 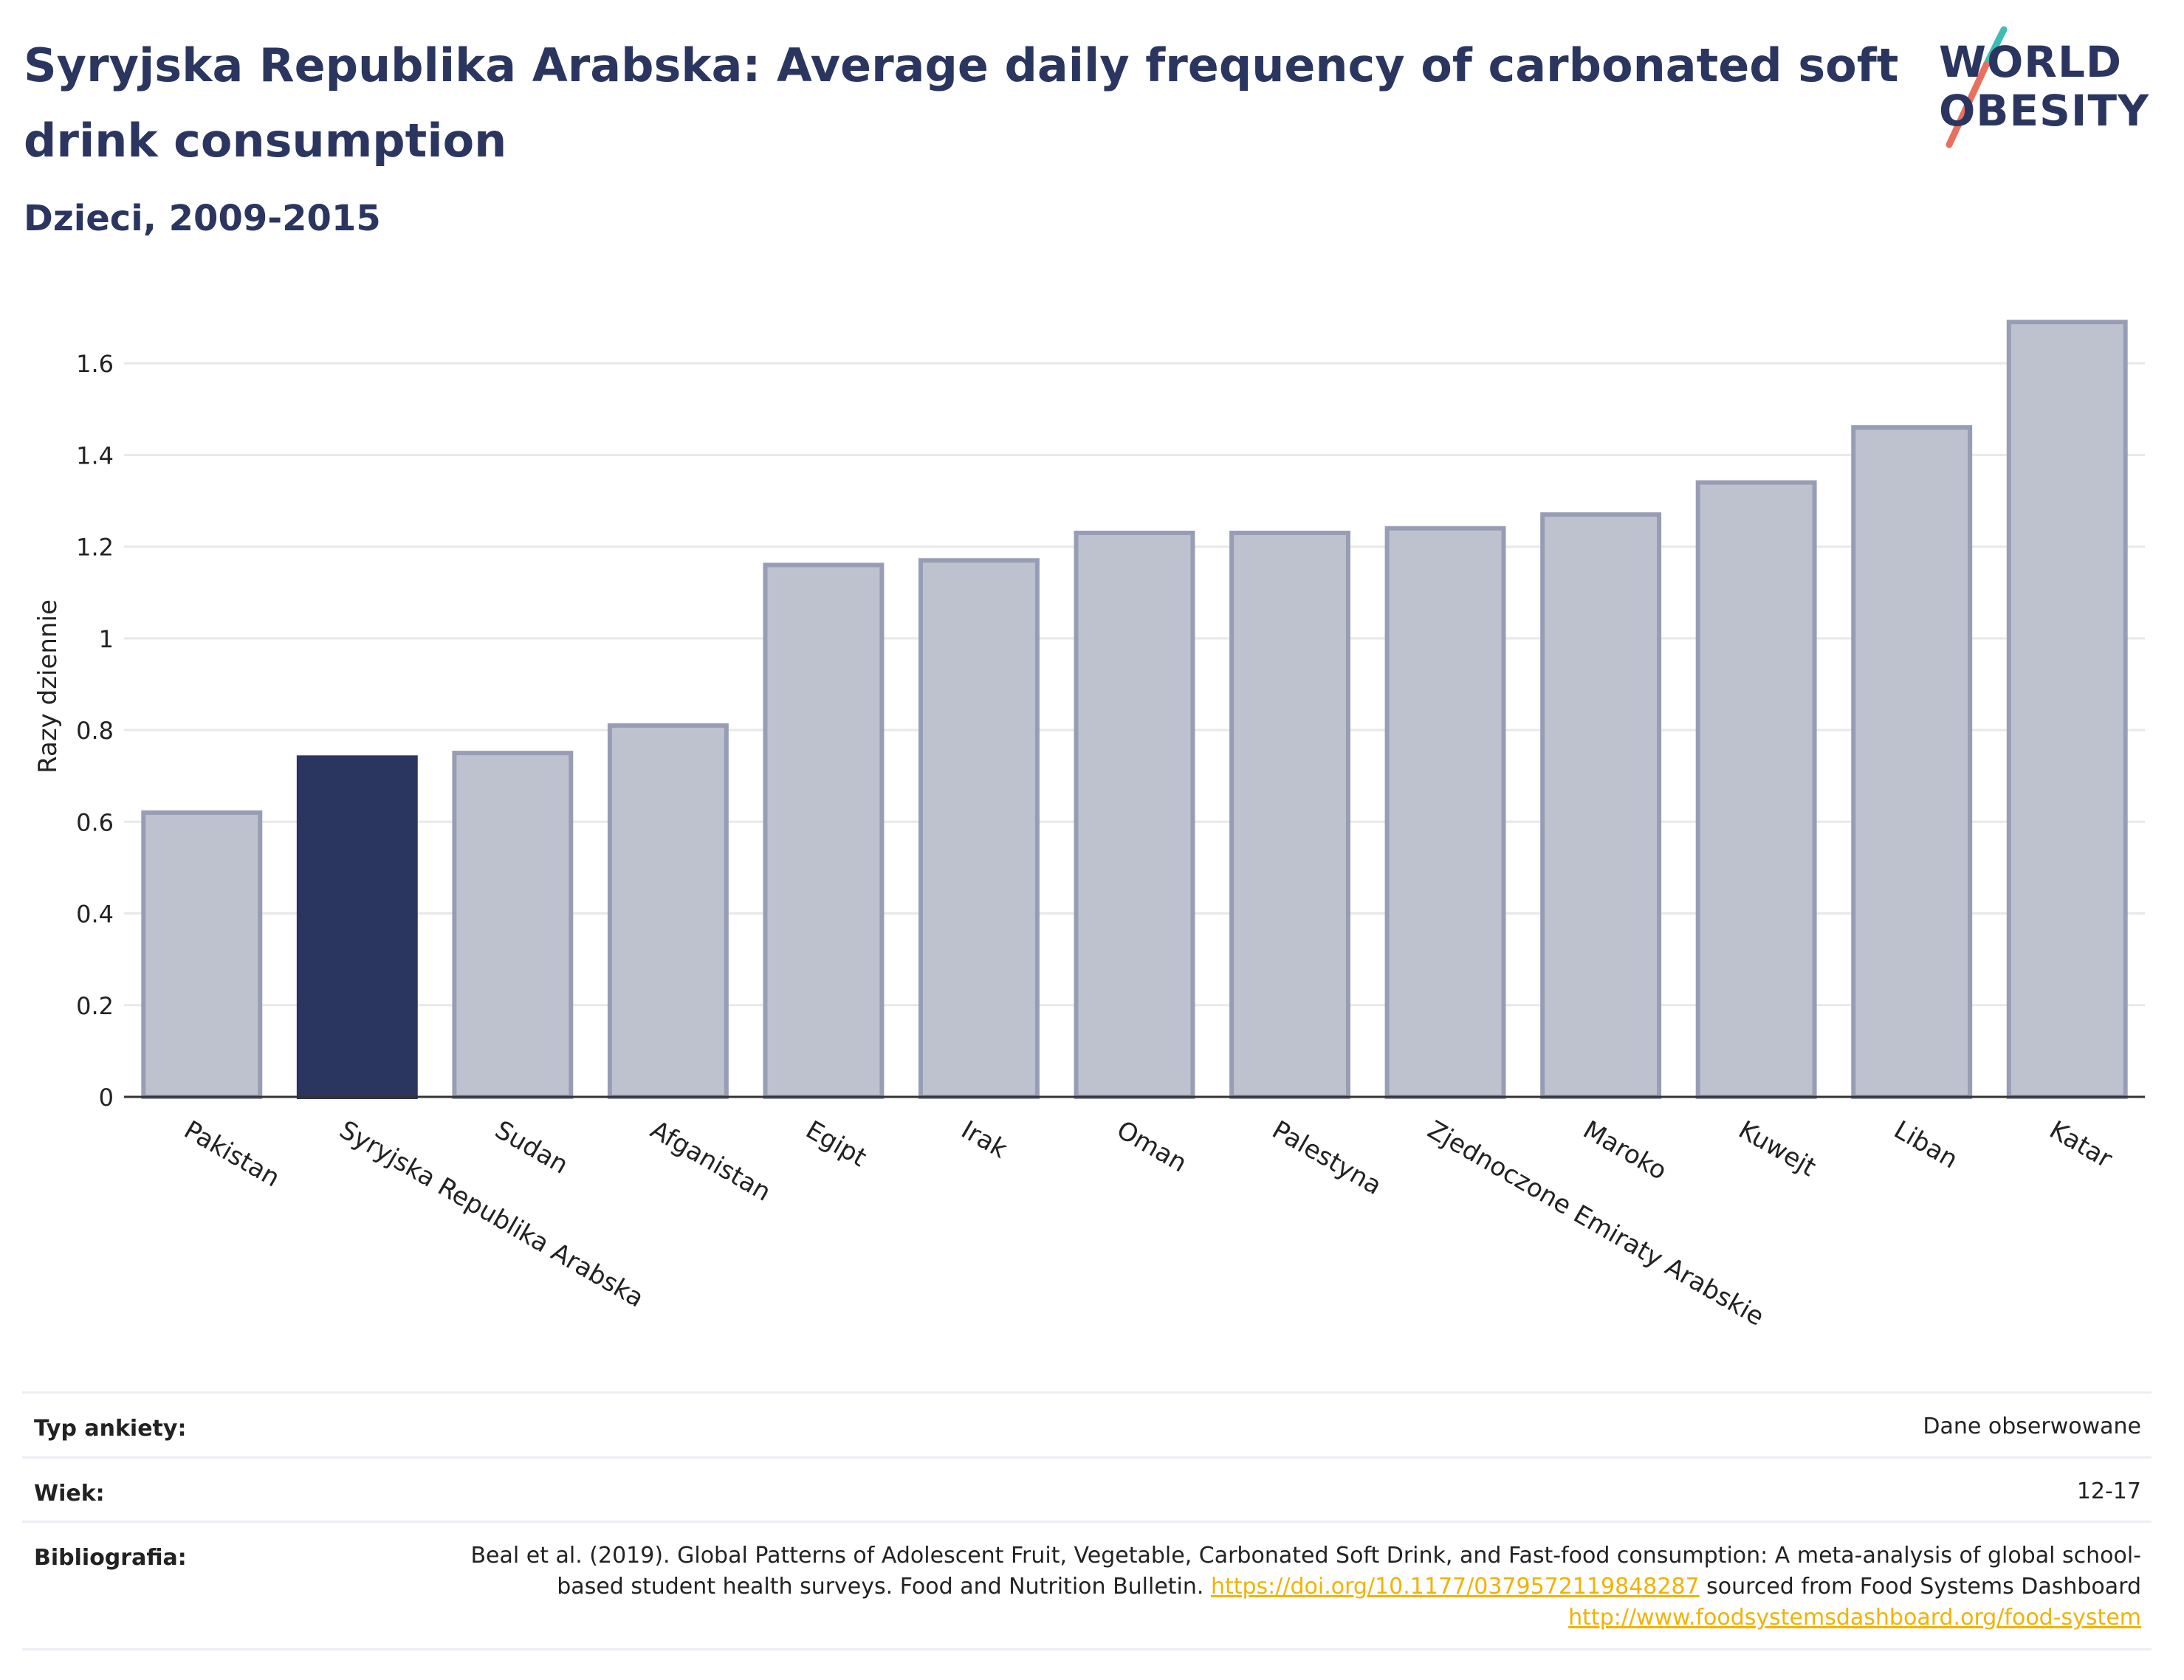 What do you see at coordinates (1087, 1489) in the screenshot?
I see `info-row-age: Wiek: 12-17` at bounding box center [1087, 1489].